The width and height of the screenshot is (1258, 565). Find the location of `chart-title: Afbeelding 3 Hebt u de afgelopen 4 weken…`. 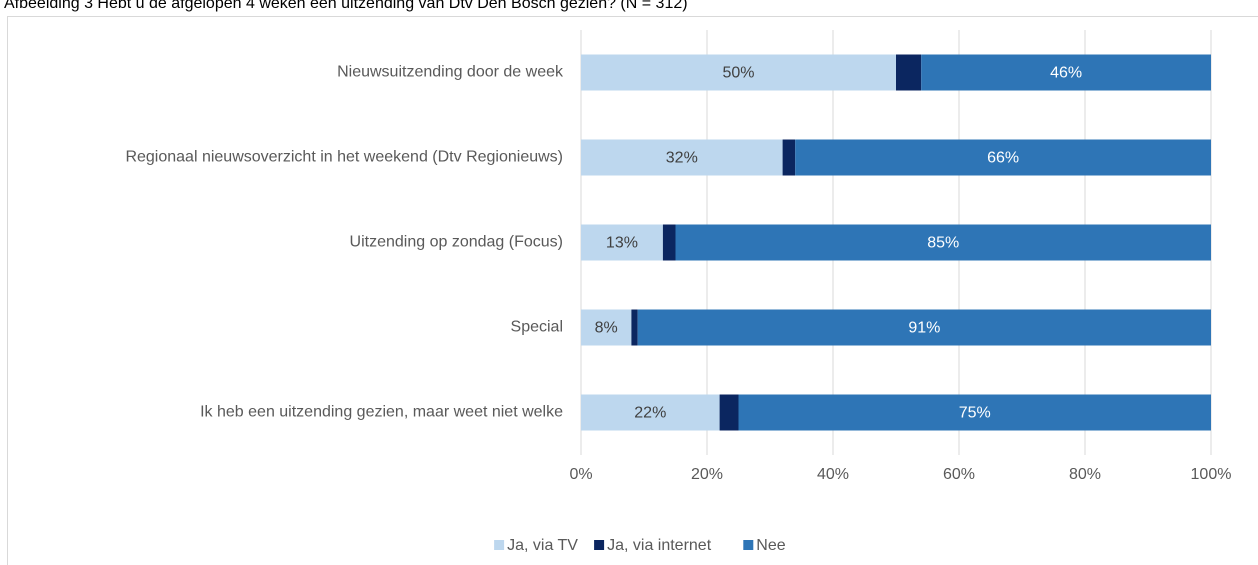

chart-title: Afbeelding 3 Hebt u de afgelopen 4 weken… is located at coordinates (346, 6).